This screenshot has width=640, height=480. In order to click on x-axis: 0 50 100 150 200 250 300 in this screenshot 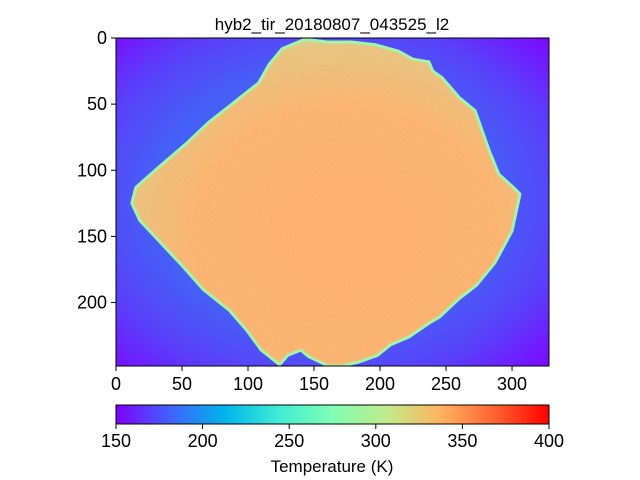, I will do `click(319, 380)`.